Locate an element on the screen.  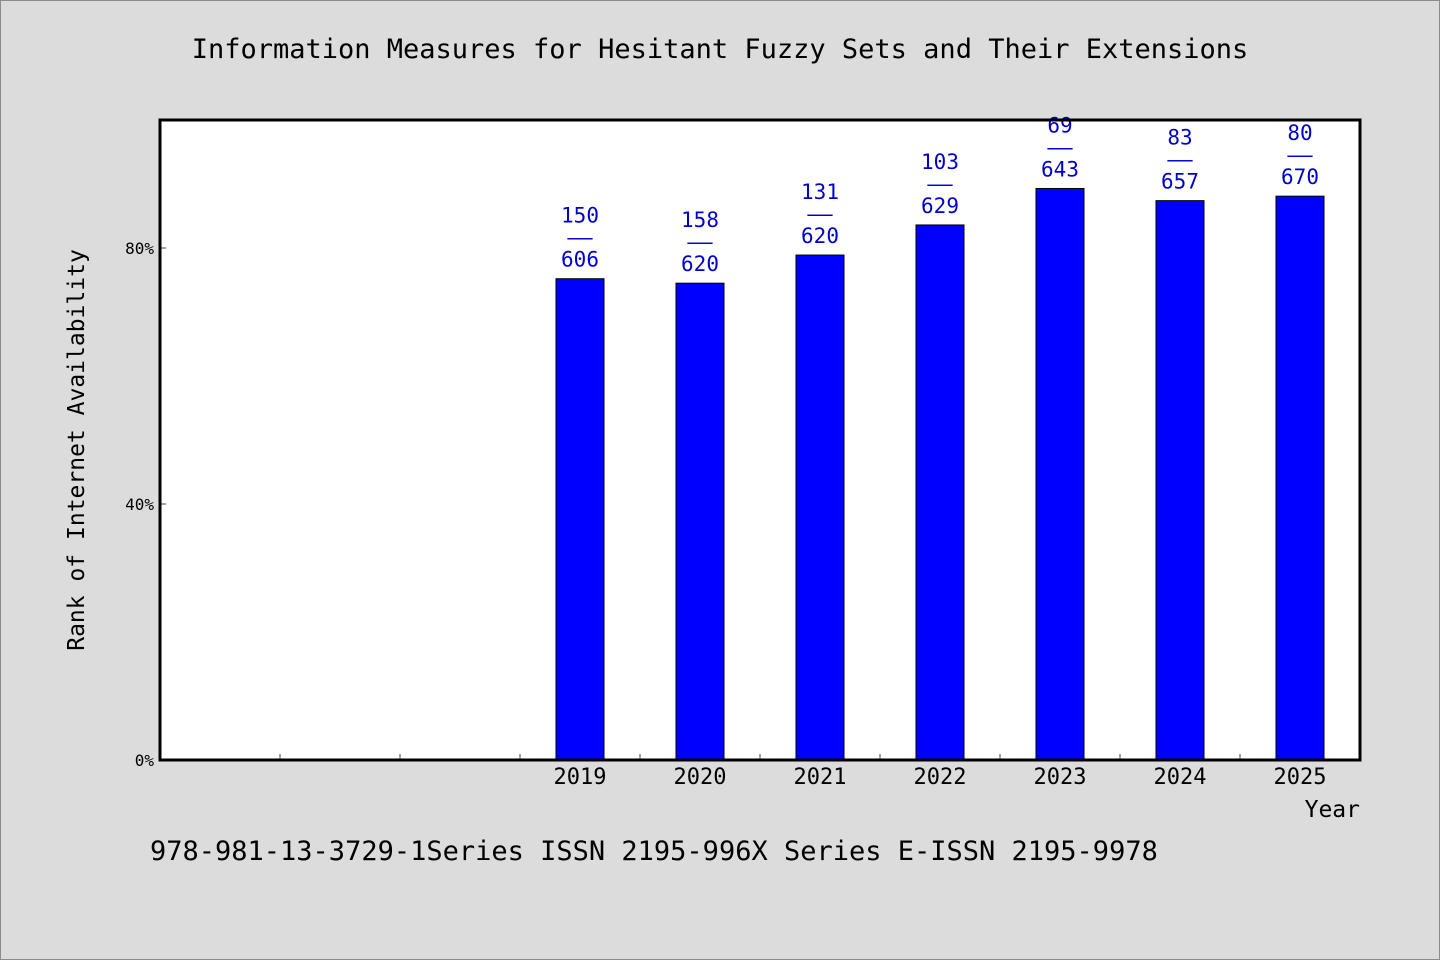
x-tick-label-2025: 2025 is located at coordinates (1300, 777).